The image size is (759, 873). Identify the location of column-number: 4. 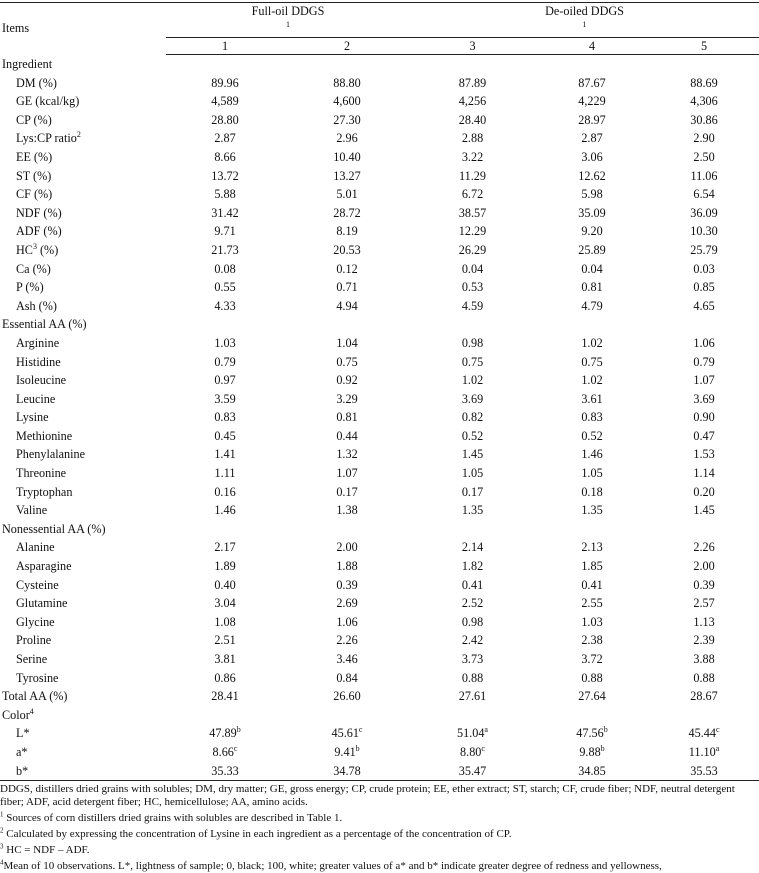
(592, 46).